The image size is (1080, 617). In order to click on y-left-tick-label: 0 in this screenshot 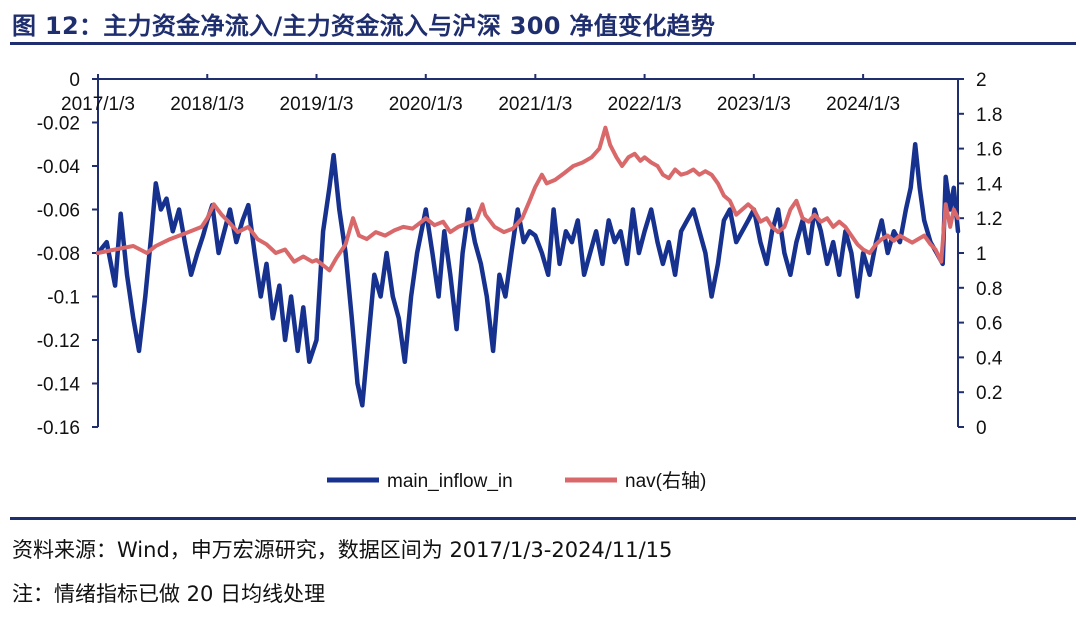, I will do `click(74, 80)`.